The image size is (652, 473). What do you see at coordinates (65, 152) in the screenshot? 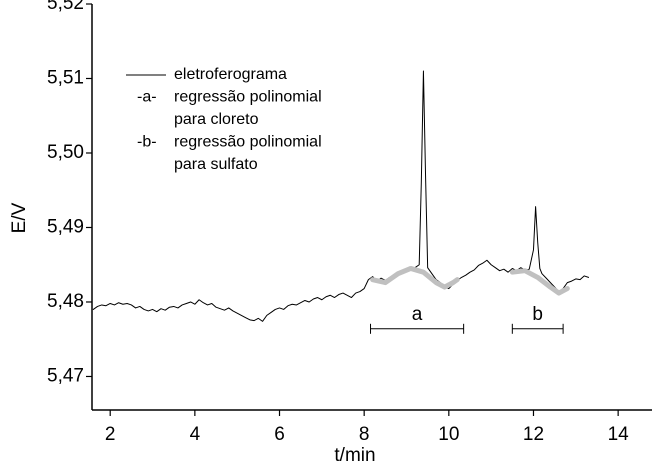
I see `y-tick-label: 5,50` at bounding box center [65, 152].